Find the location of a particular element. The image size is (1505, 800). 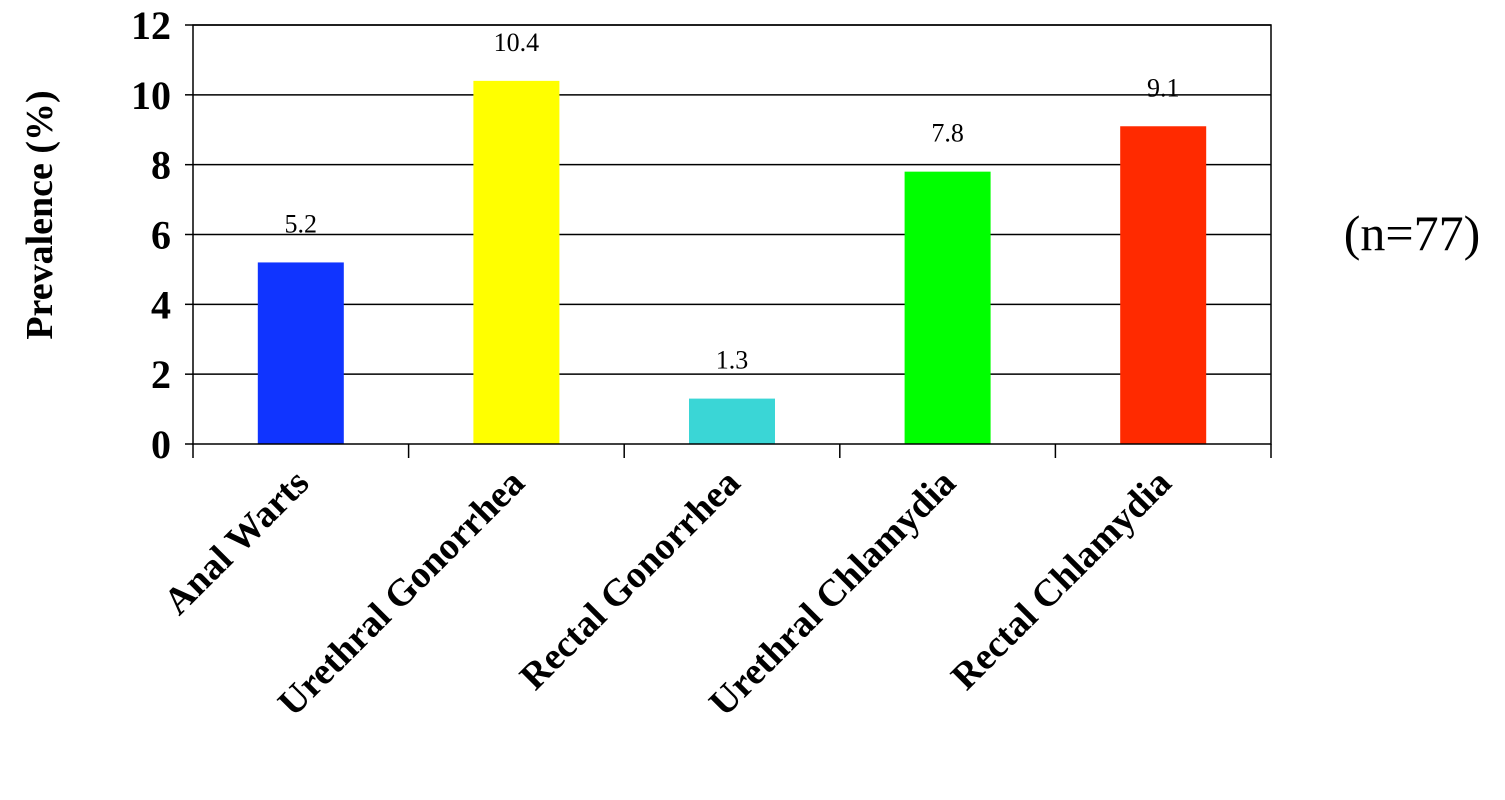

data-label: 5.2 is located at coordinates (301, 223).